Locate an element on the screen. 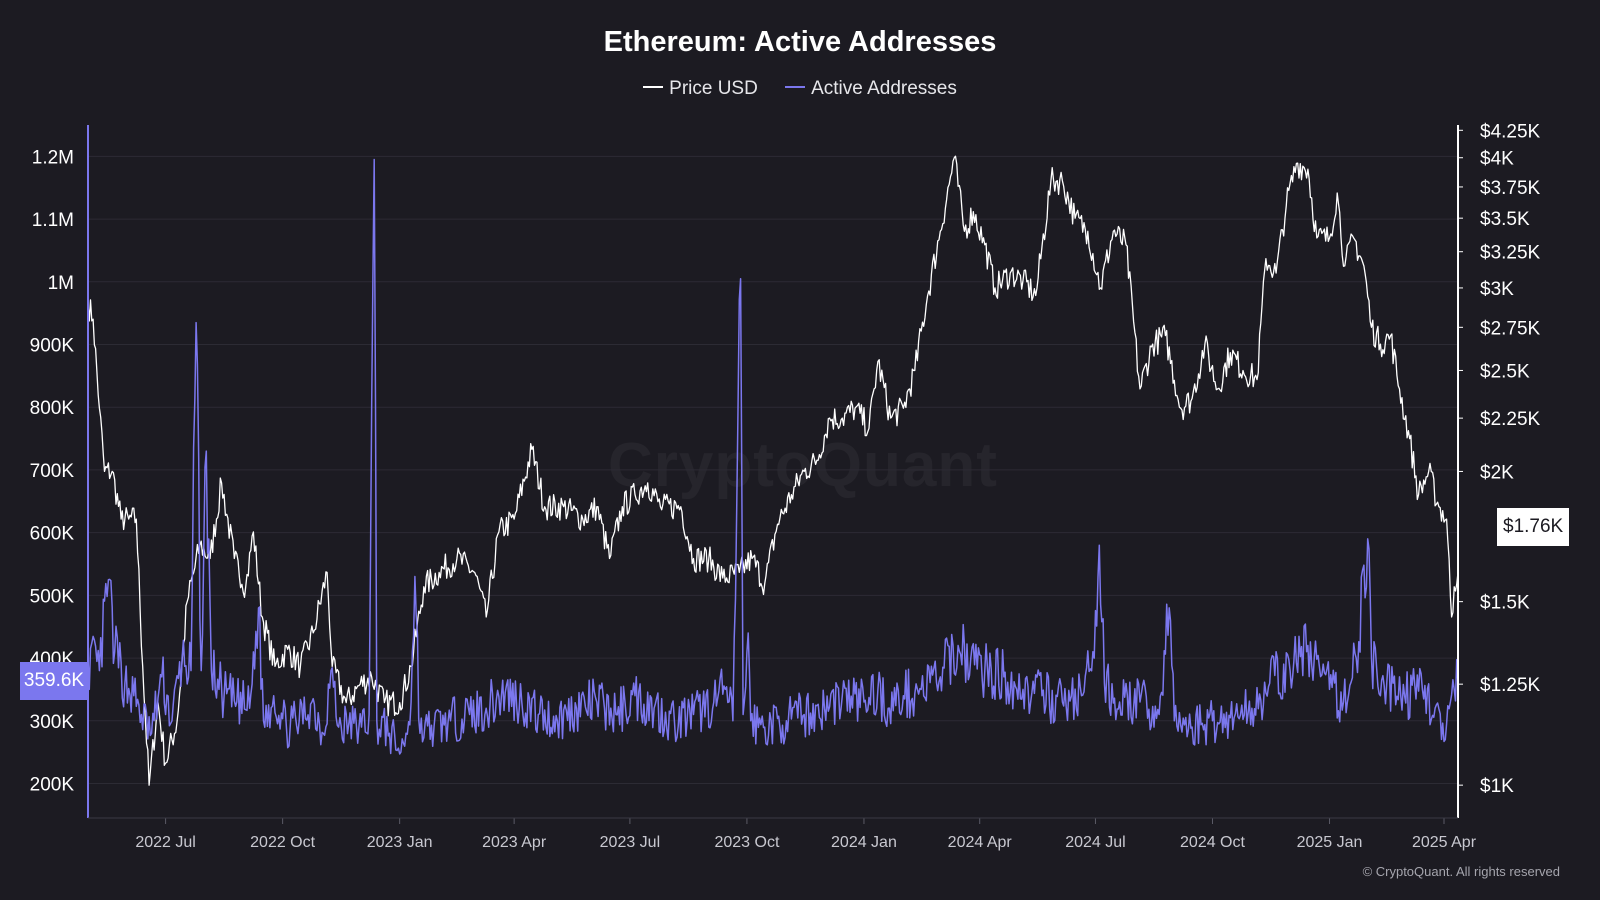  y-left-tick-label: 900K is located at coordinates (52, 346).